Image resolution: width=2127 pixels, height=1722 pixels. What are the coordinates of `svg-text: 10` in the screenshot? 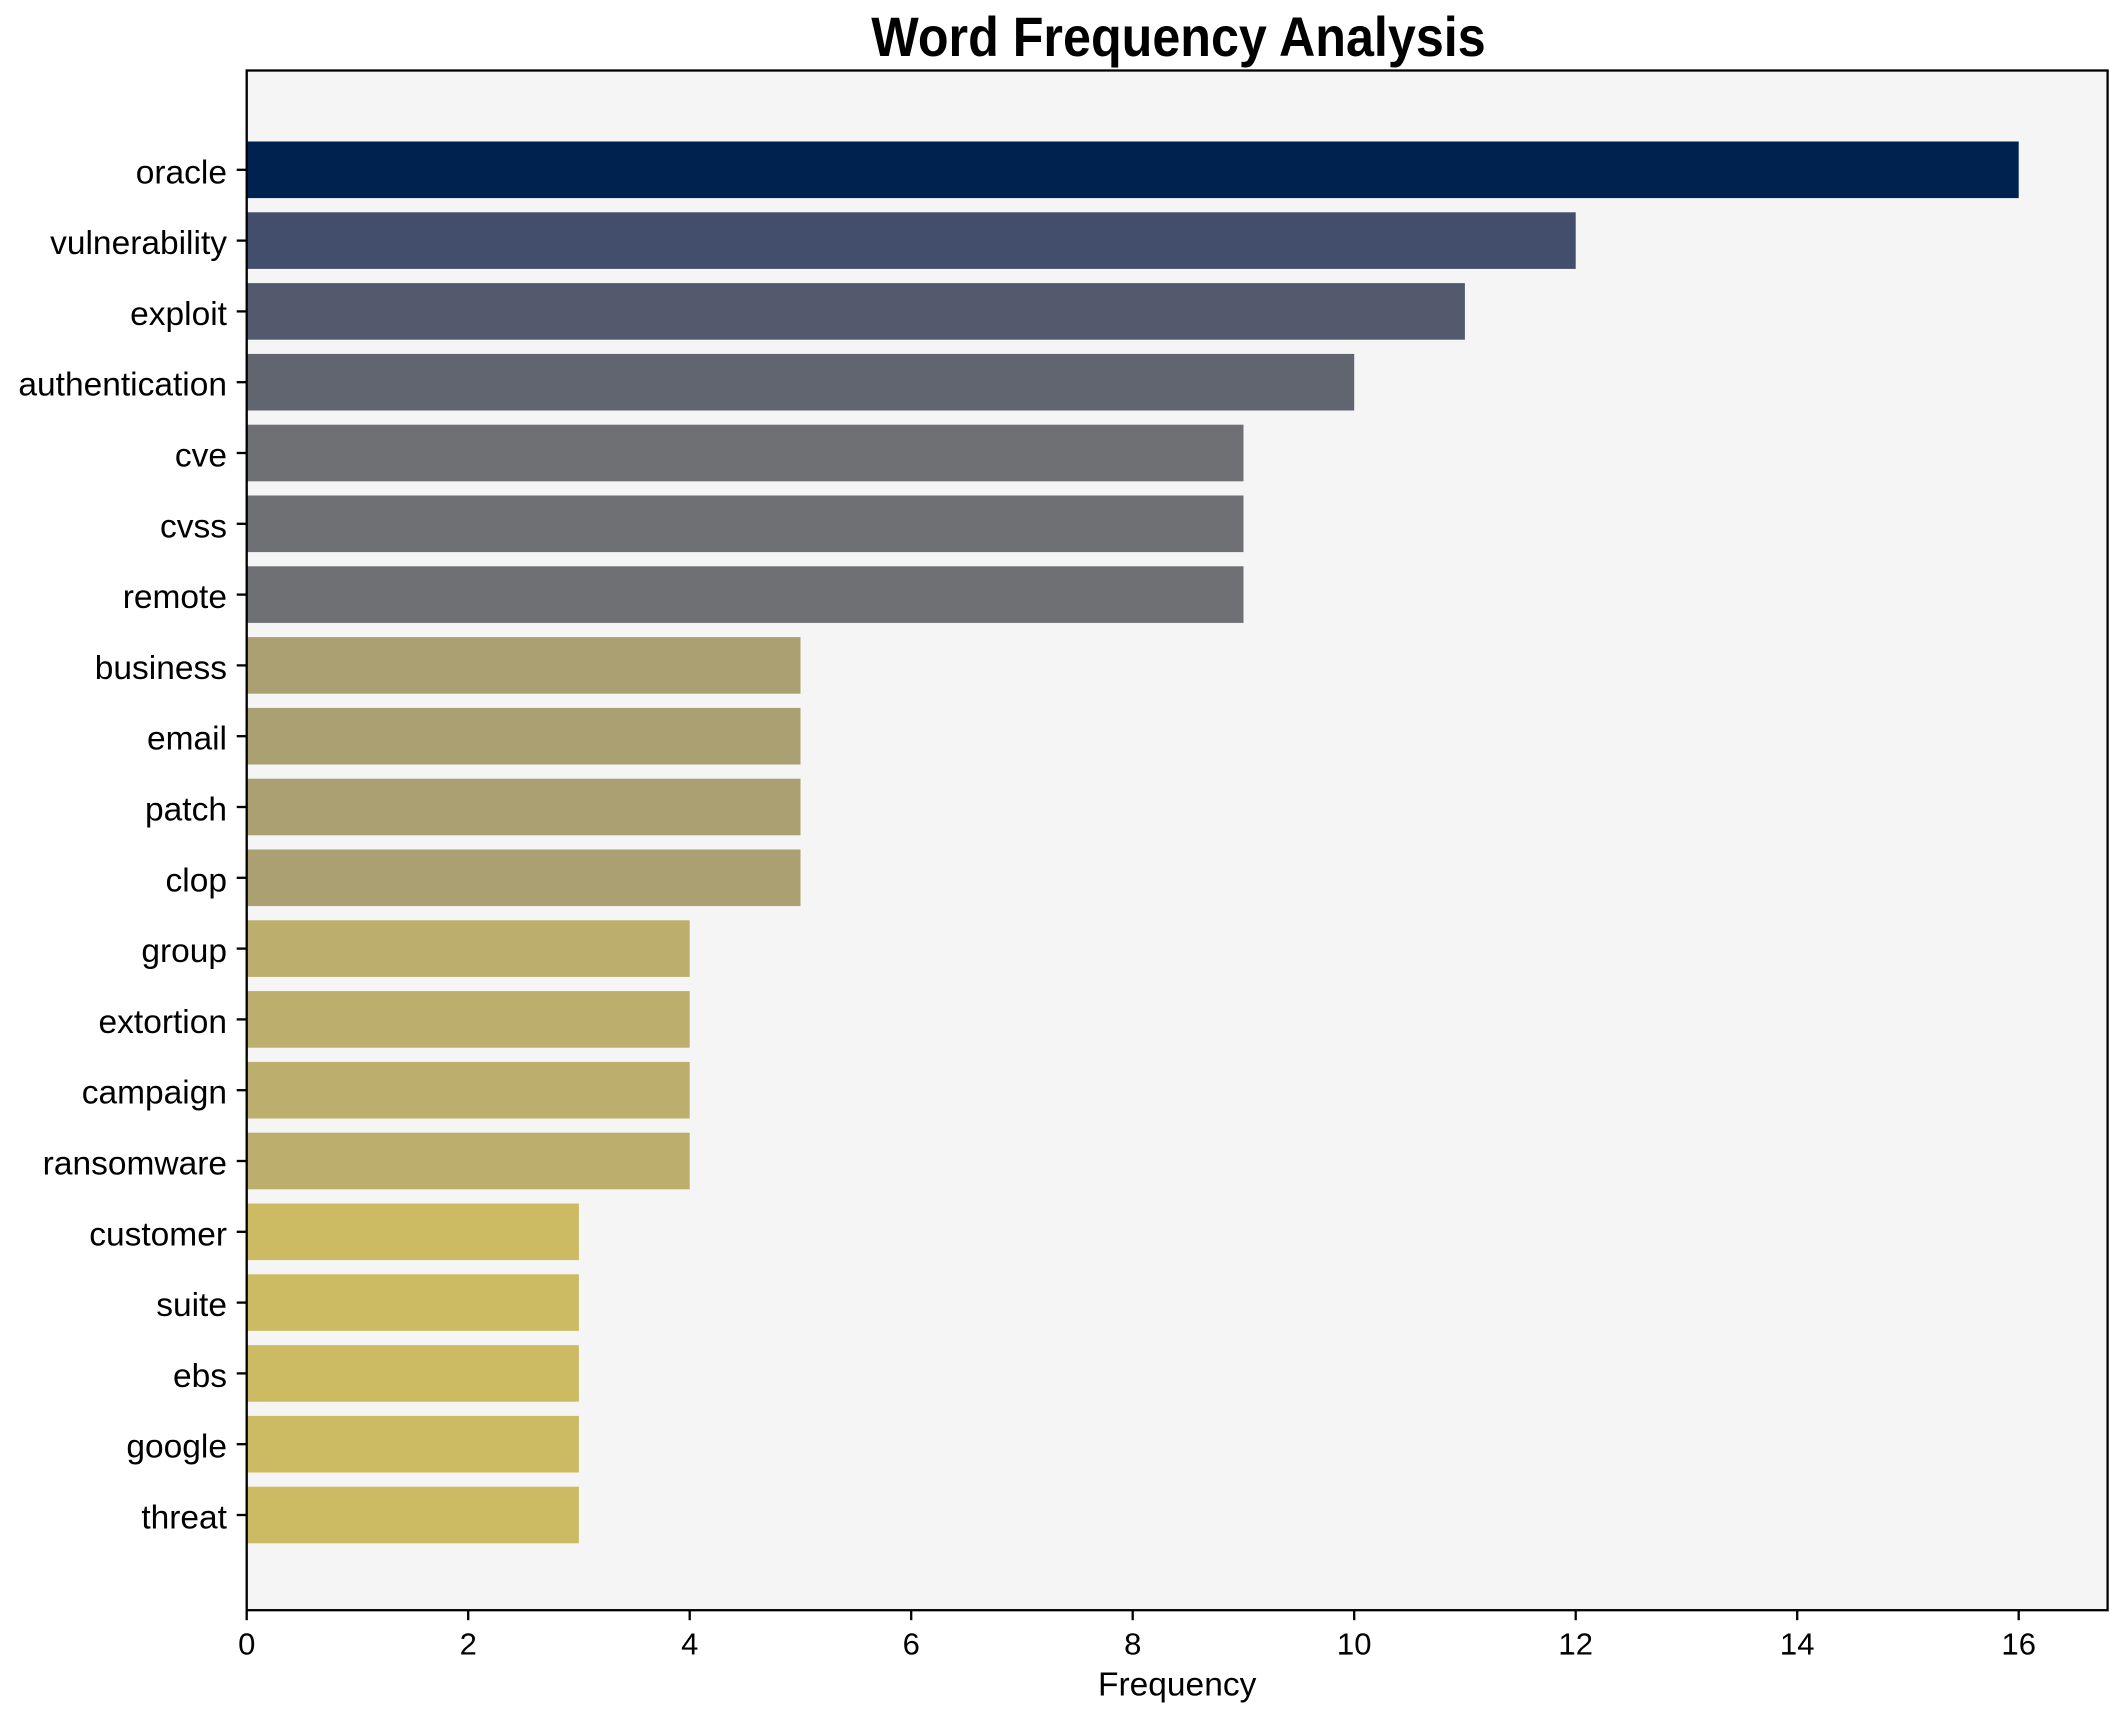 It's located at (1354, 1644).